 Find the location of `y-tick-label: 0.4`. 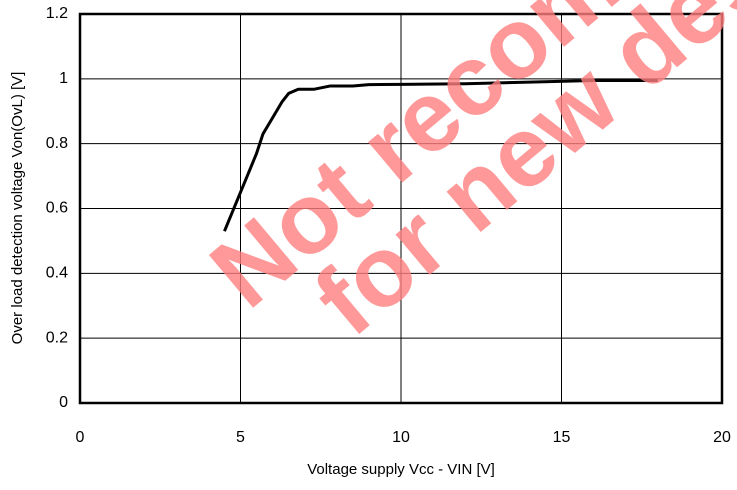

y-tick-label: 0.4 is located at coordinates (57, 273).